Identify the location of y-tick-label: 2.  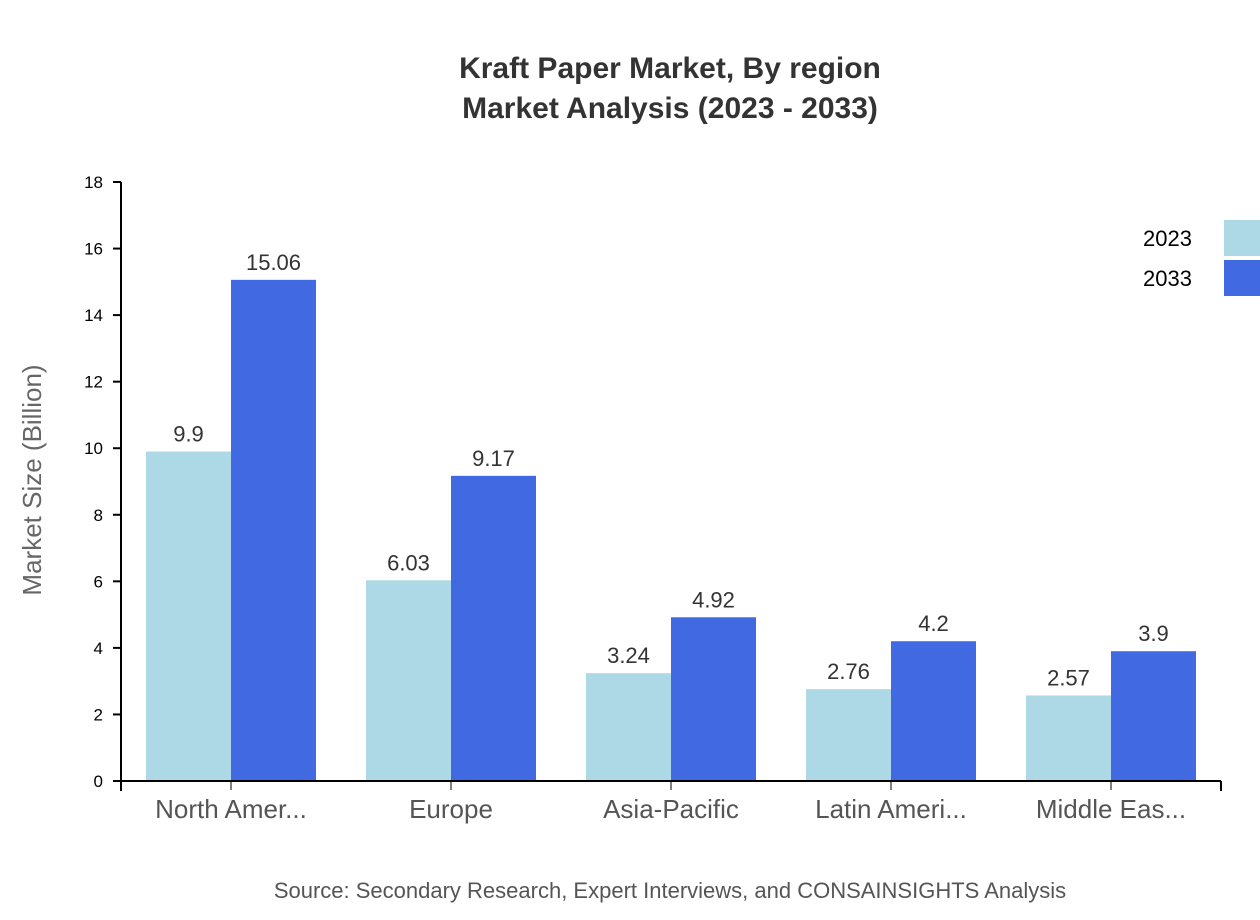
(98, 714).